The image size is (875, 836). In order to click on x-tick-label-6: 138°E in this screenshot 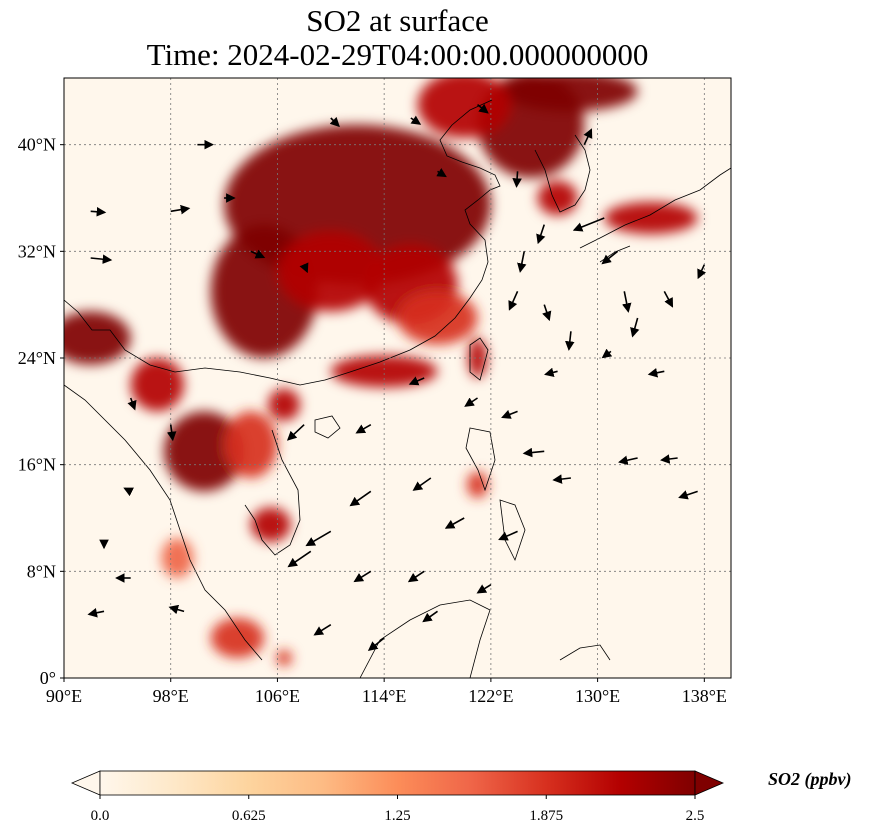, I will do `click(704, 696)`.